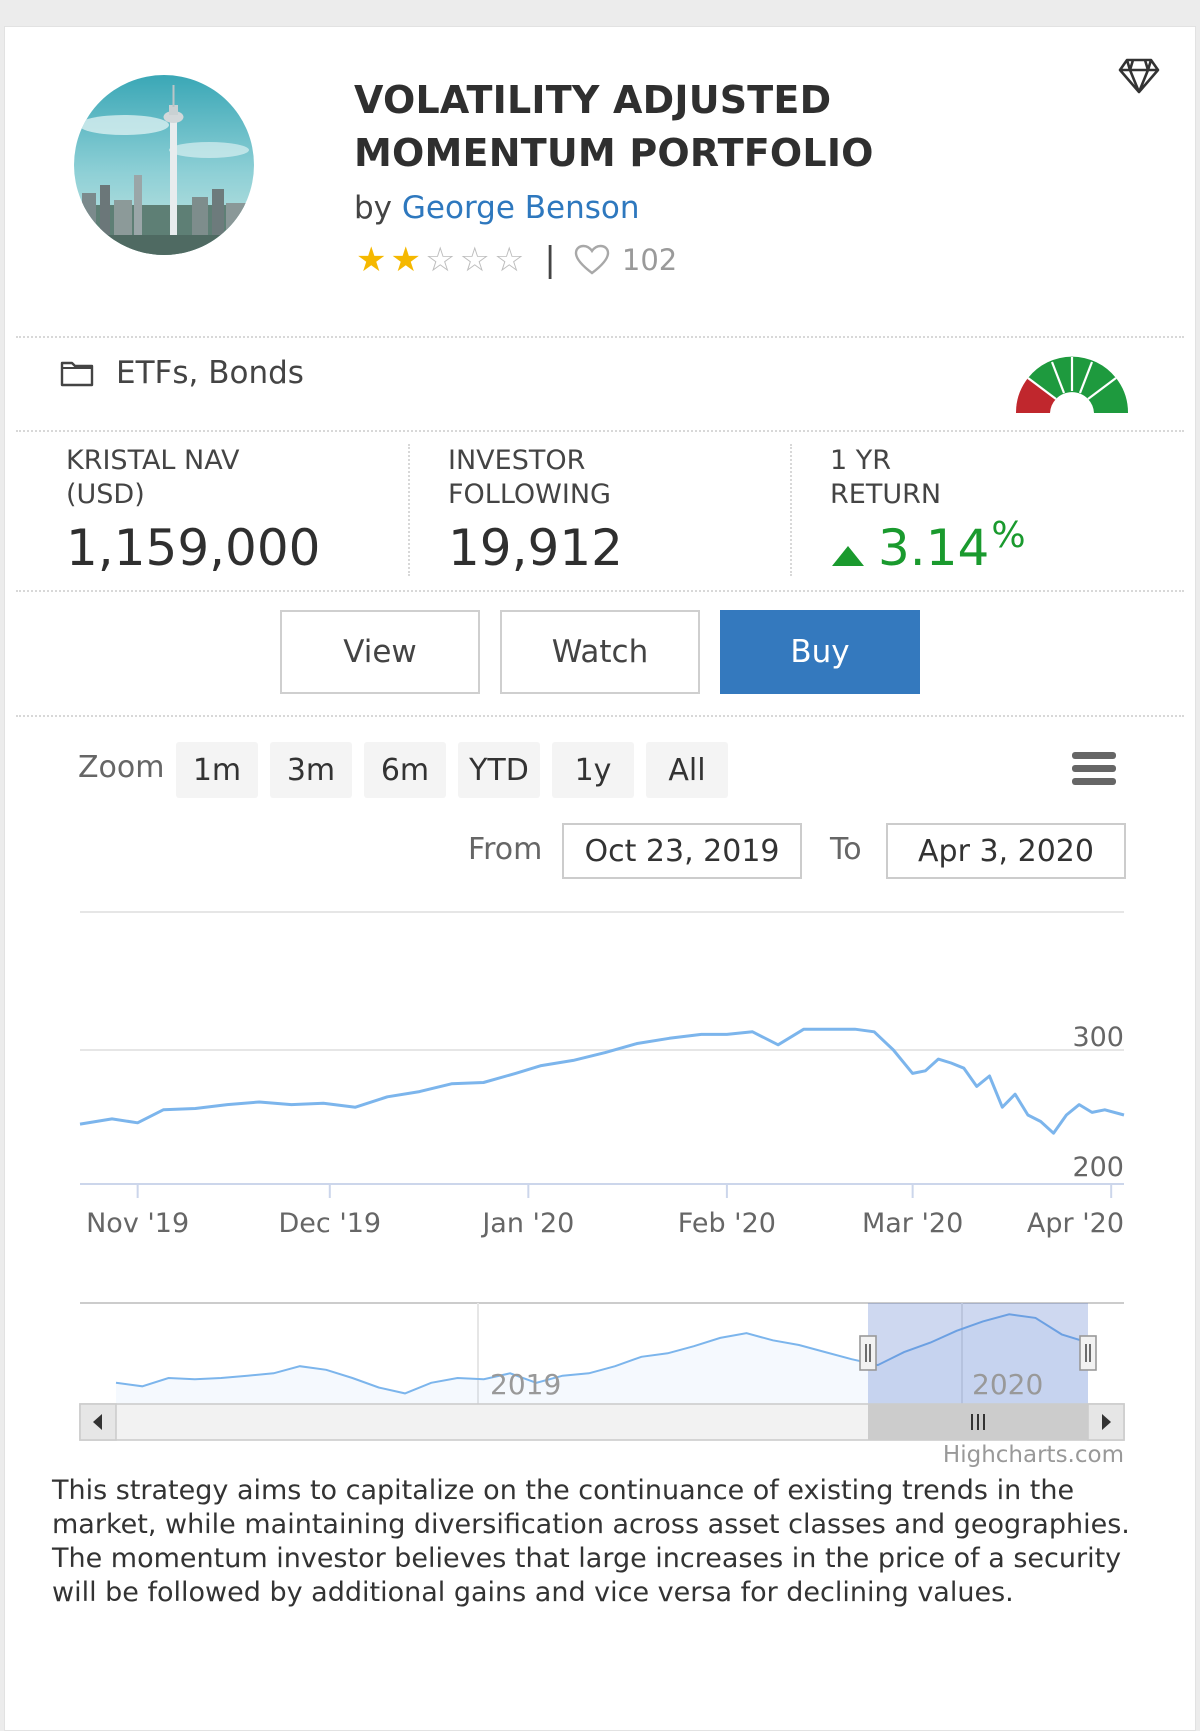  Describe the element at coordinates (137, 1223) in the screenshot. I see `x-tick-label: Nov '19` at that location.